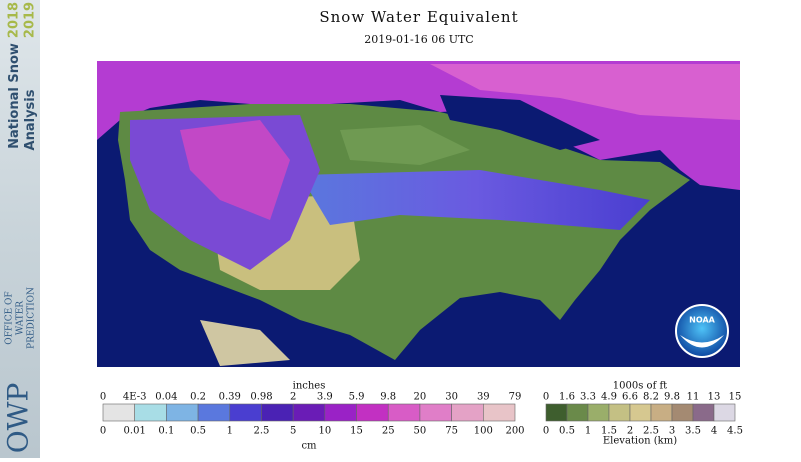 The image size is (801, 462). Describe the element at coordinates (388, 431) in the screenshot. I see `legend-label: 25` at that location.